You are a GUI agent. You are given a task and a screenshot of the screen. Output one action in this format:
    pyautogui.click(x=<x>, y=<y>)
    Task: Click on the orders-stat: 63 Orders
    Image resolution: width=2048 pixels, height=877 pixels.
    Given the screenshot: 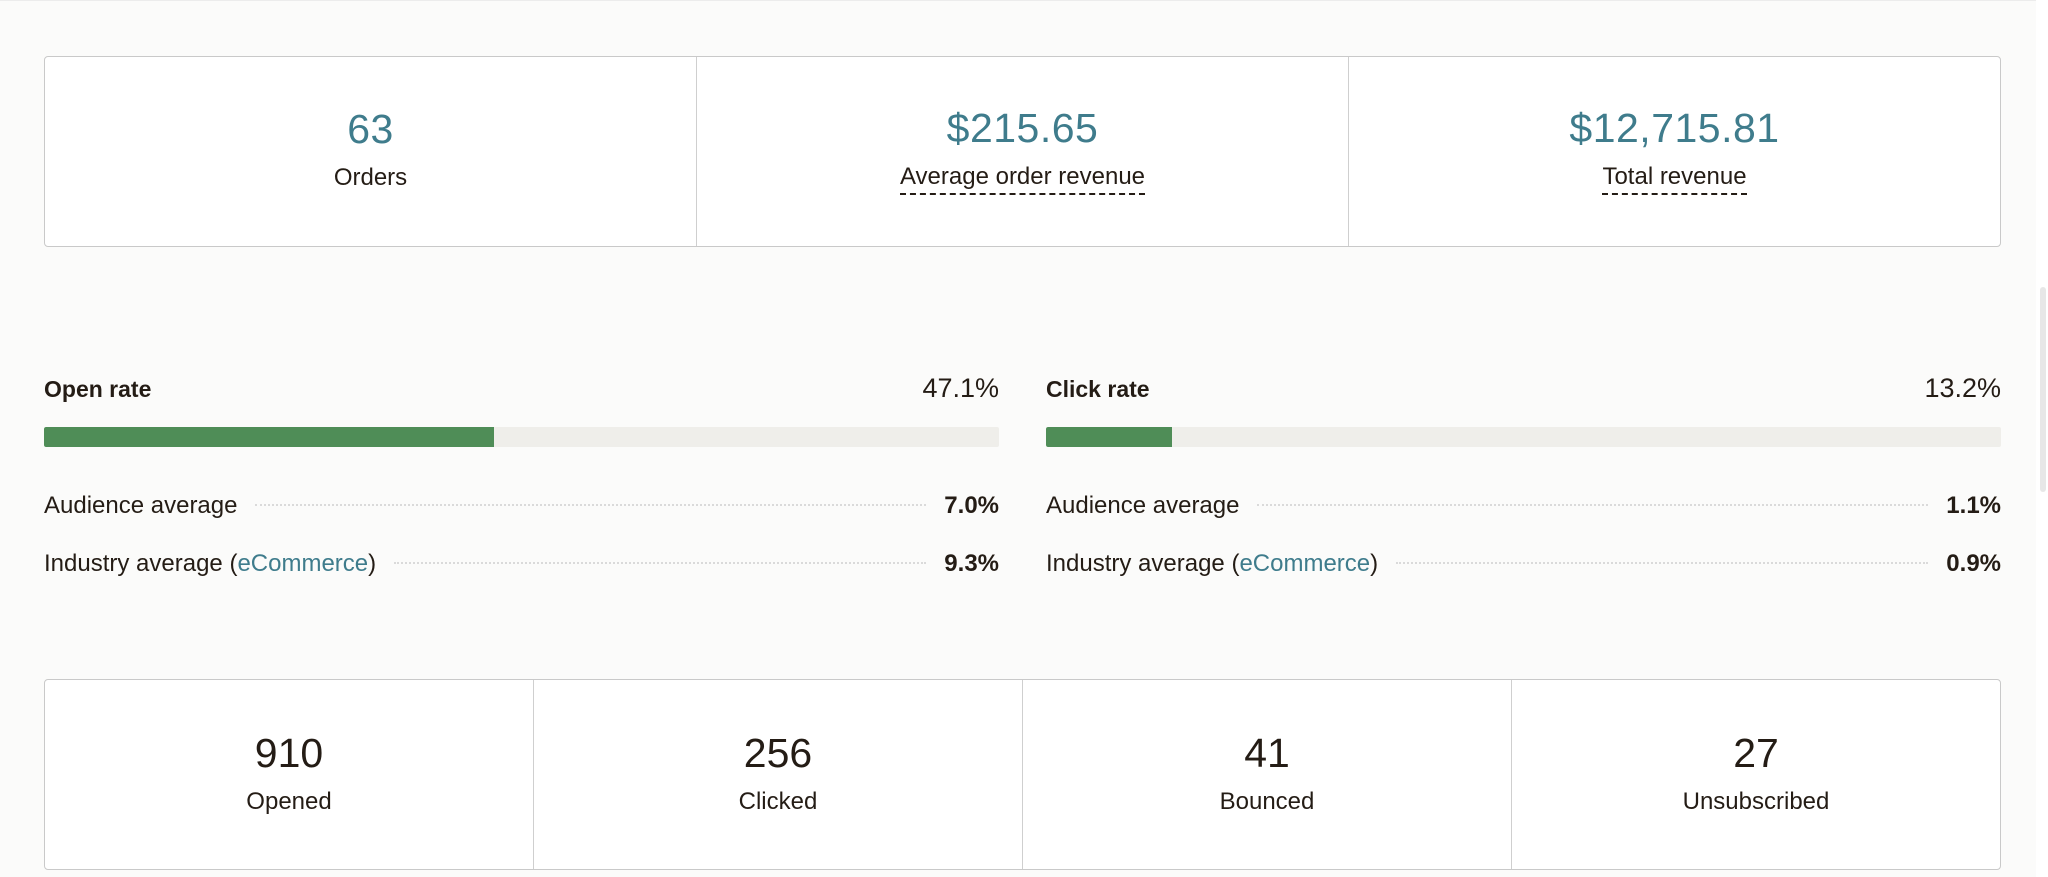 What is the action you would take?
    pyautogui.click(x=370, y=151)
    